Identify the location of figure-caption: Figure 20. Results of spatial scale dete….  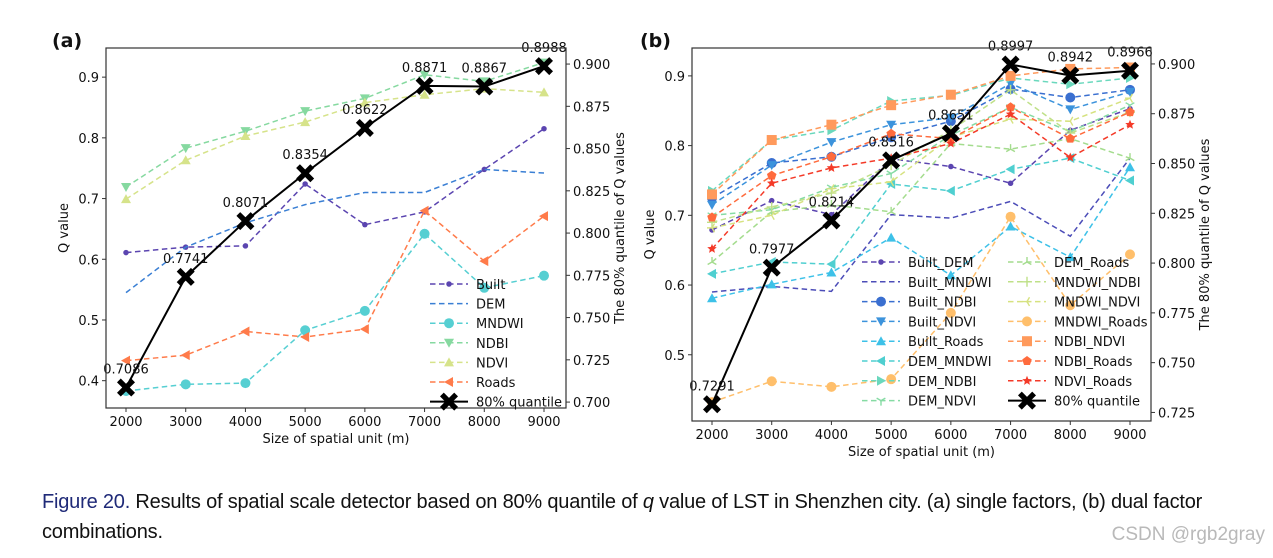
(642, 517).